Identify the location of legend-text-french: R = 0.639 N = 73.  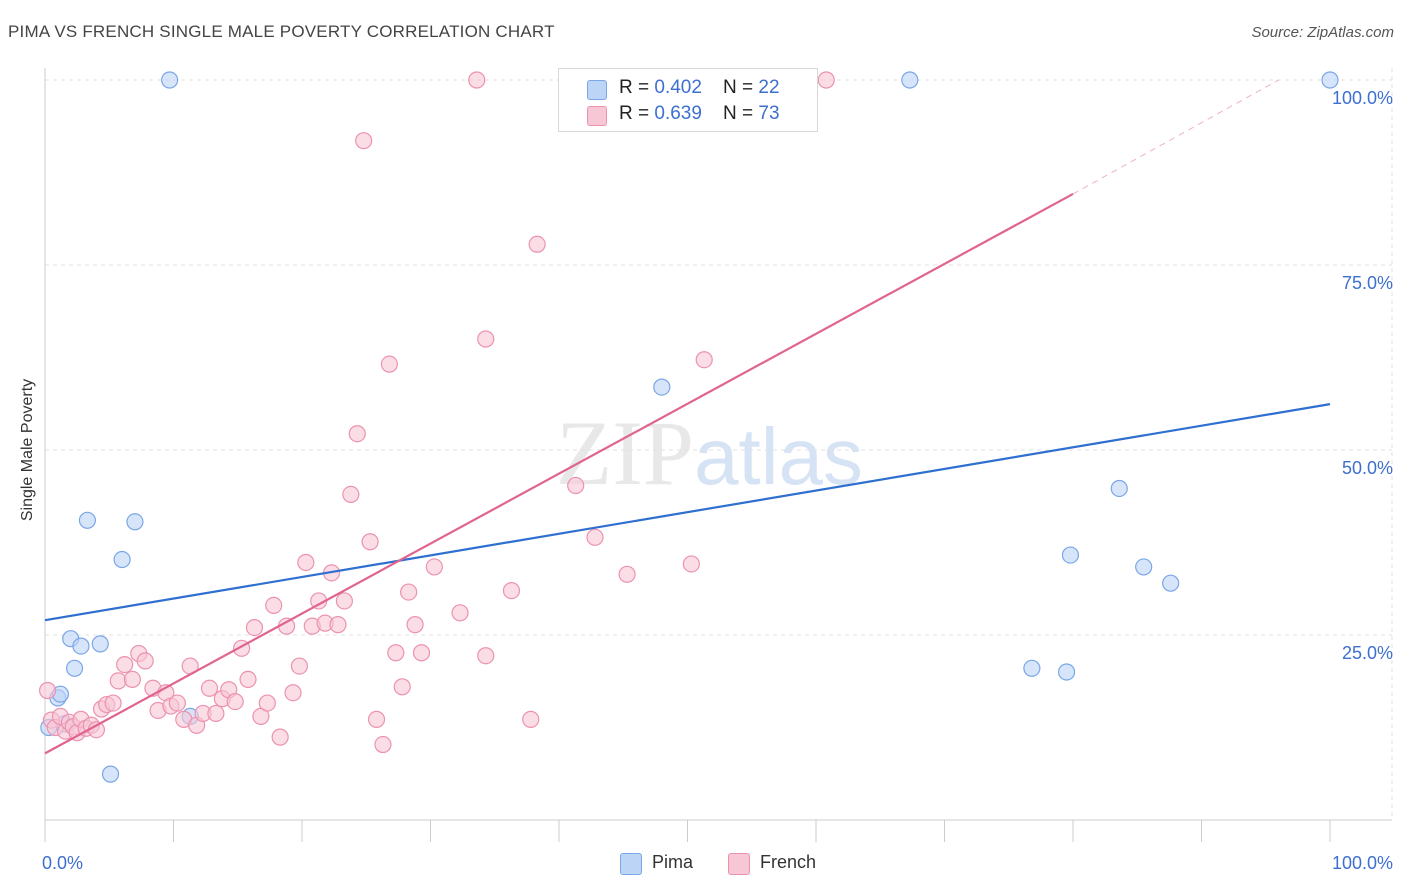
(699, 114).